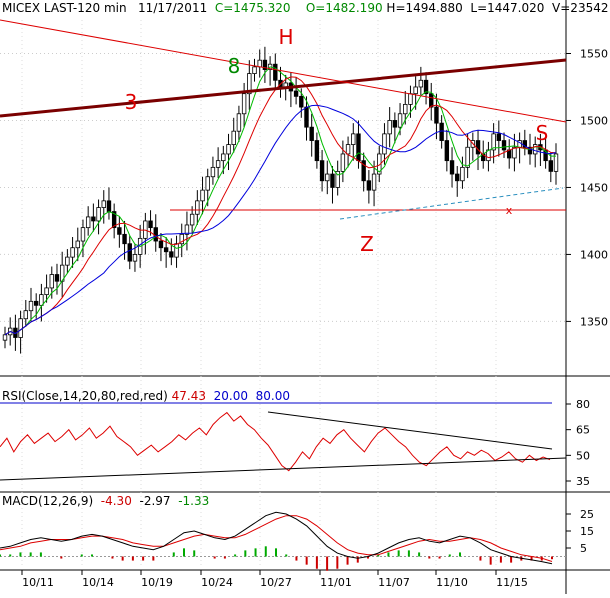  Describe the element at coordinates (85, 396) in the screenshot. I see `rsi-name: RSI(Close,14,20,80,red,red)` at that location.